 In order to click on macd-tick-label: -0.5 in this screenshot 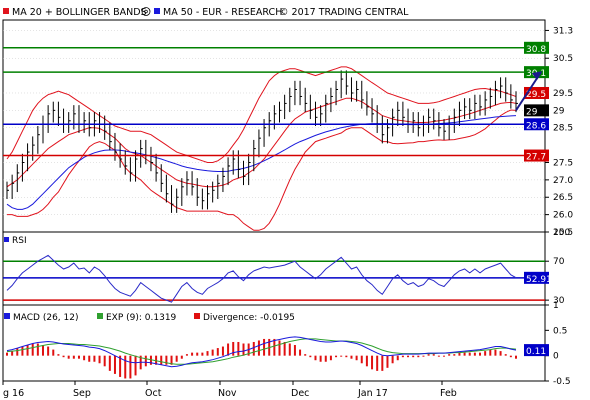, I will do `click(562, 382)`.